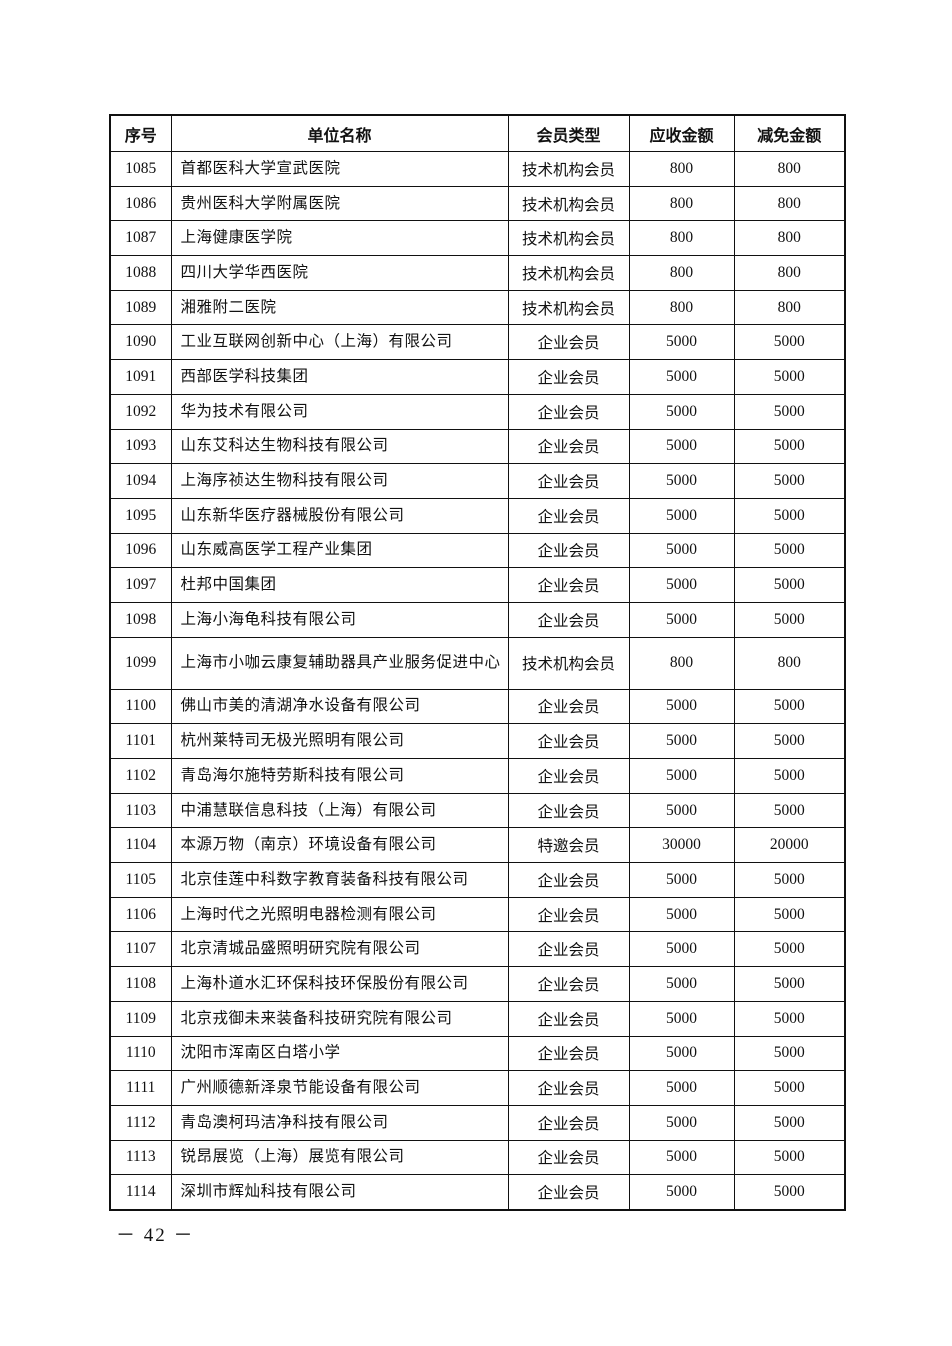 The height and width of the screenshot is (1346, 952). What do you see at coordinates (477, 515) in the screenshot?
I see `table-row: 1095 山东新华医疗器械股份有限公司 企业会员 5000 5000` at bounding box center [477, 515].